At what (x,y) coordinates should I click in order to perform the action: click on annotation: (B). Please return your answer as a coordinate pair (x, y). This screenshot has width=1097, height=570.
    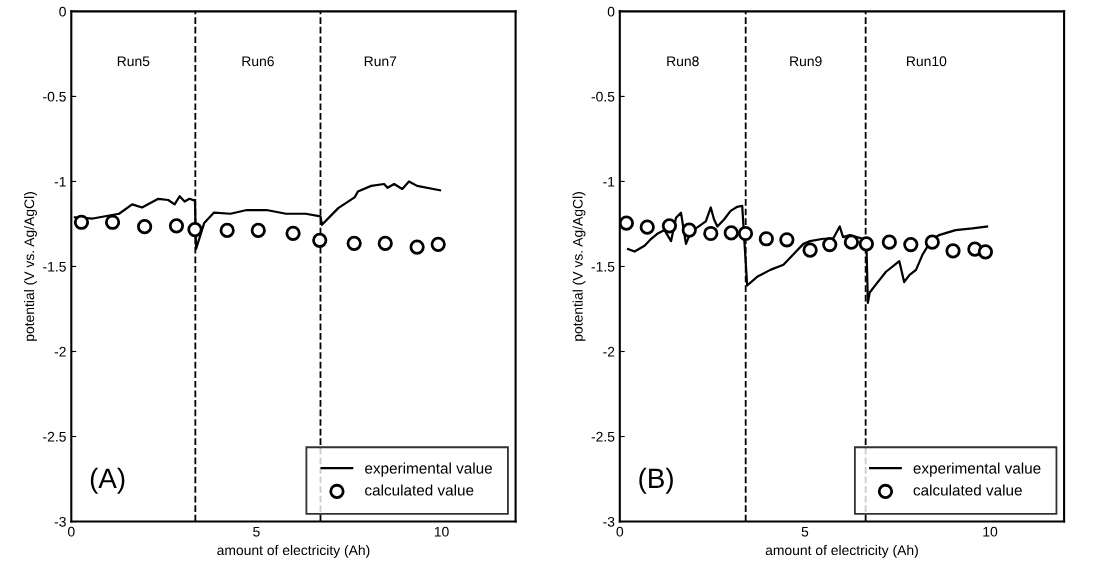
    Looking at the image, I should click on (656, 480).